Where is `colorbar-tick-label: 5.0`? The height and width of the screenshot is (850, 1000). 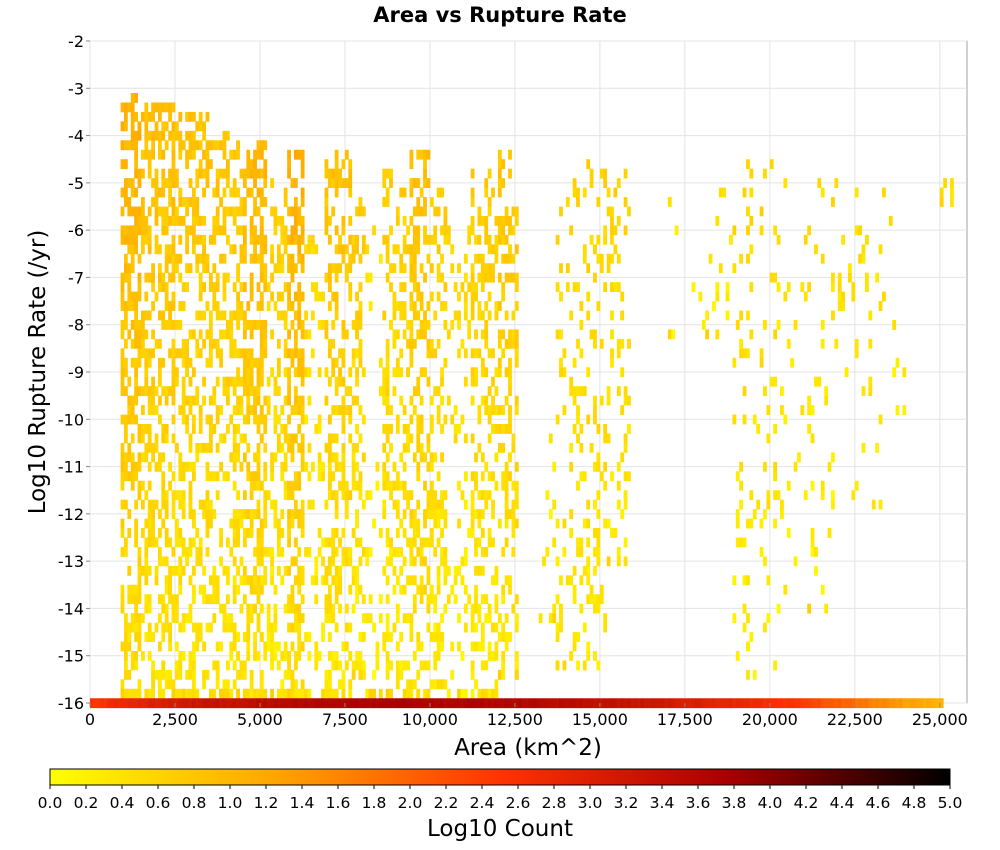 colorbar-tick-label: 5.0 is located at coordinates (950, 803).